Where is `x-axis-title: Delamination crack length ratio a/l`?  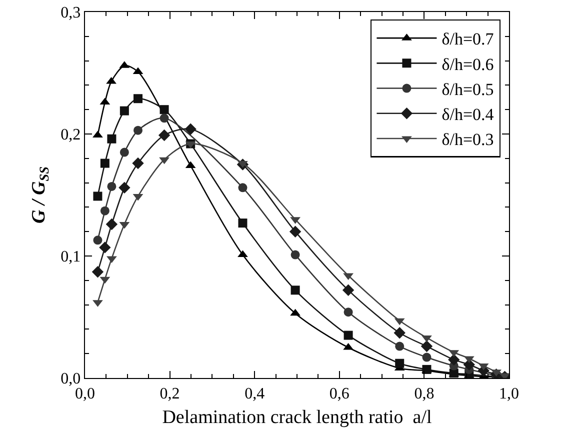
x-axis-title: Delamination crack length ratio a/l is located at coordinates (297, 417).